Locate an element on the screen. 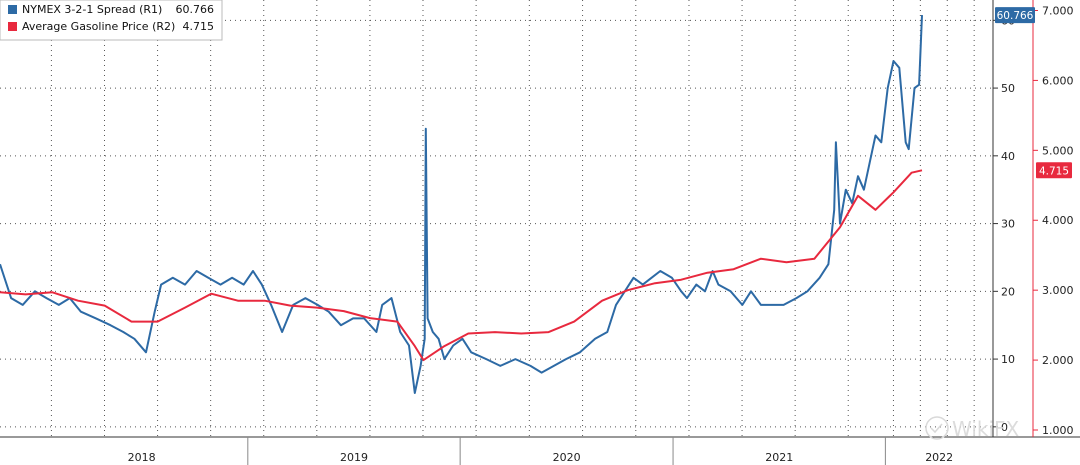 The width and height of the screenshot is (1080, 465). x-axis-ticks: 2018 2019 2020 2021 2022 is located at coordinates (540, 451).